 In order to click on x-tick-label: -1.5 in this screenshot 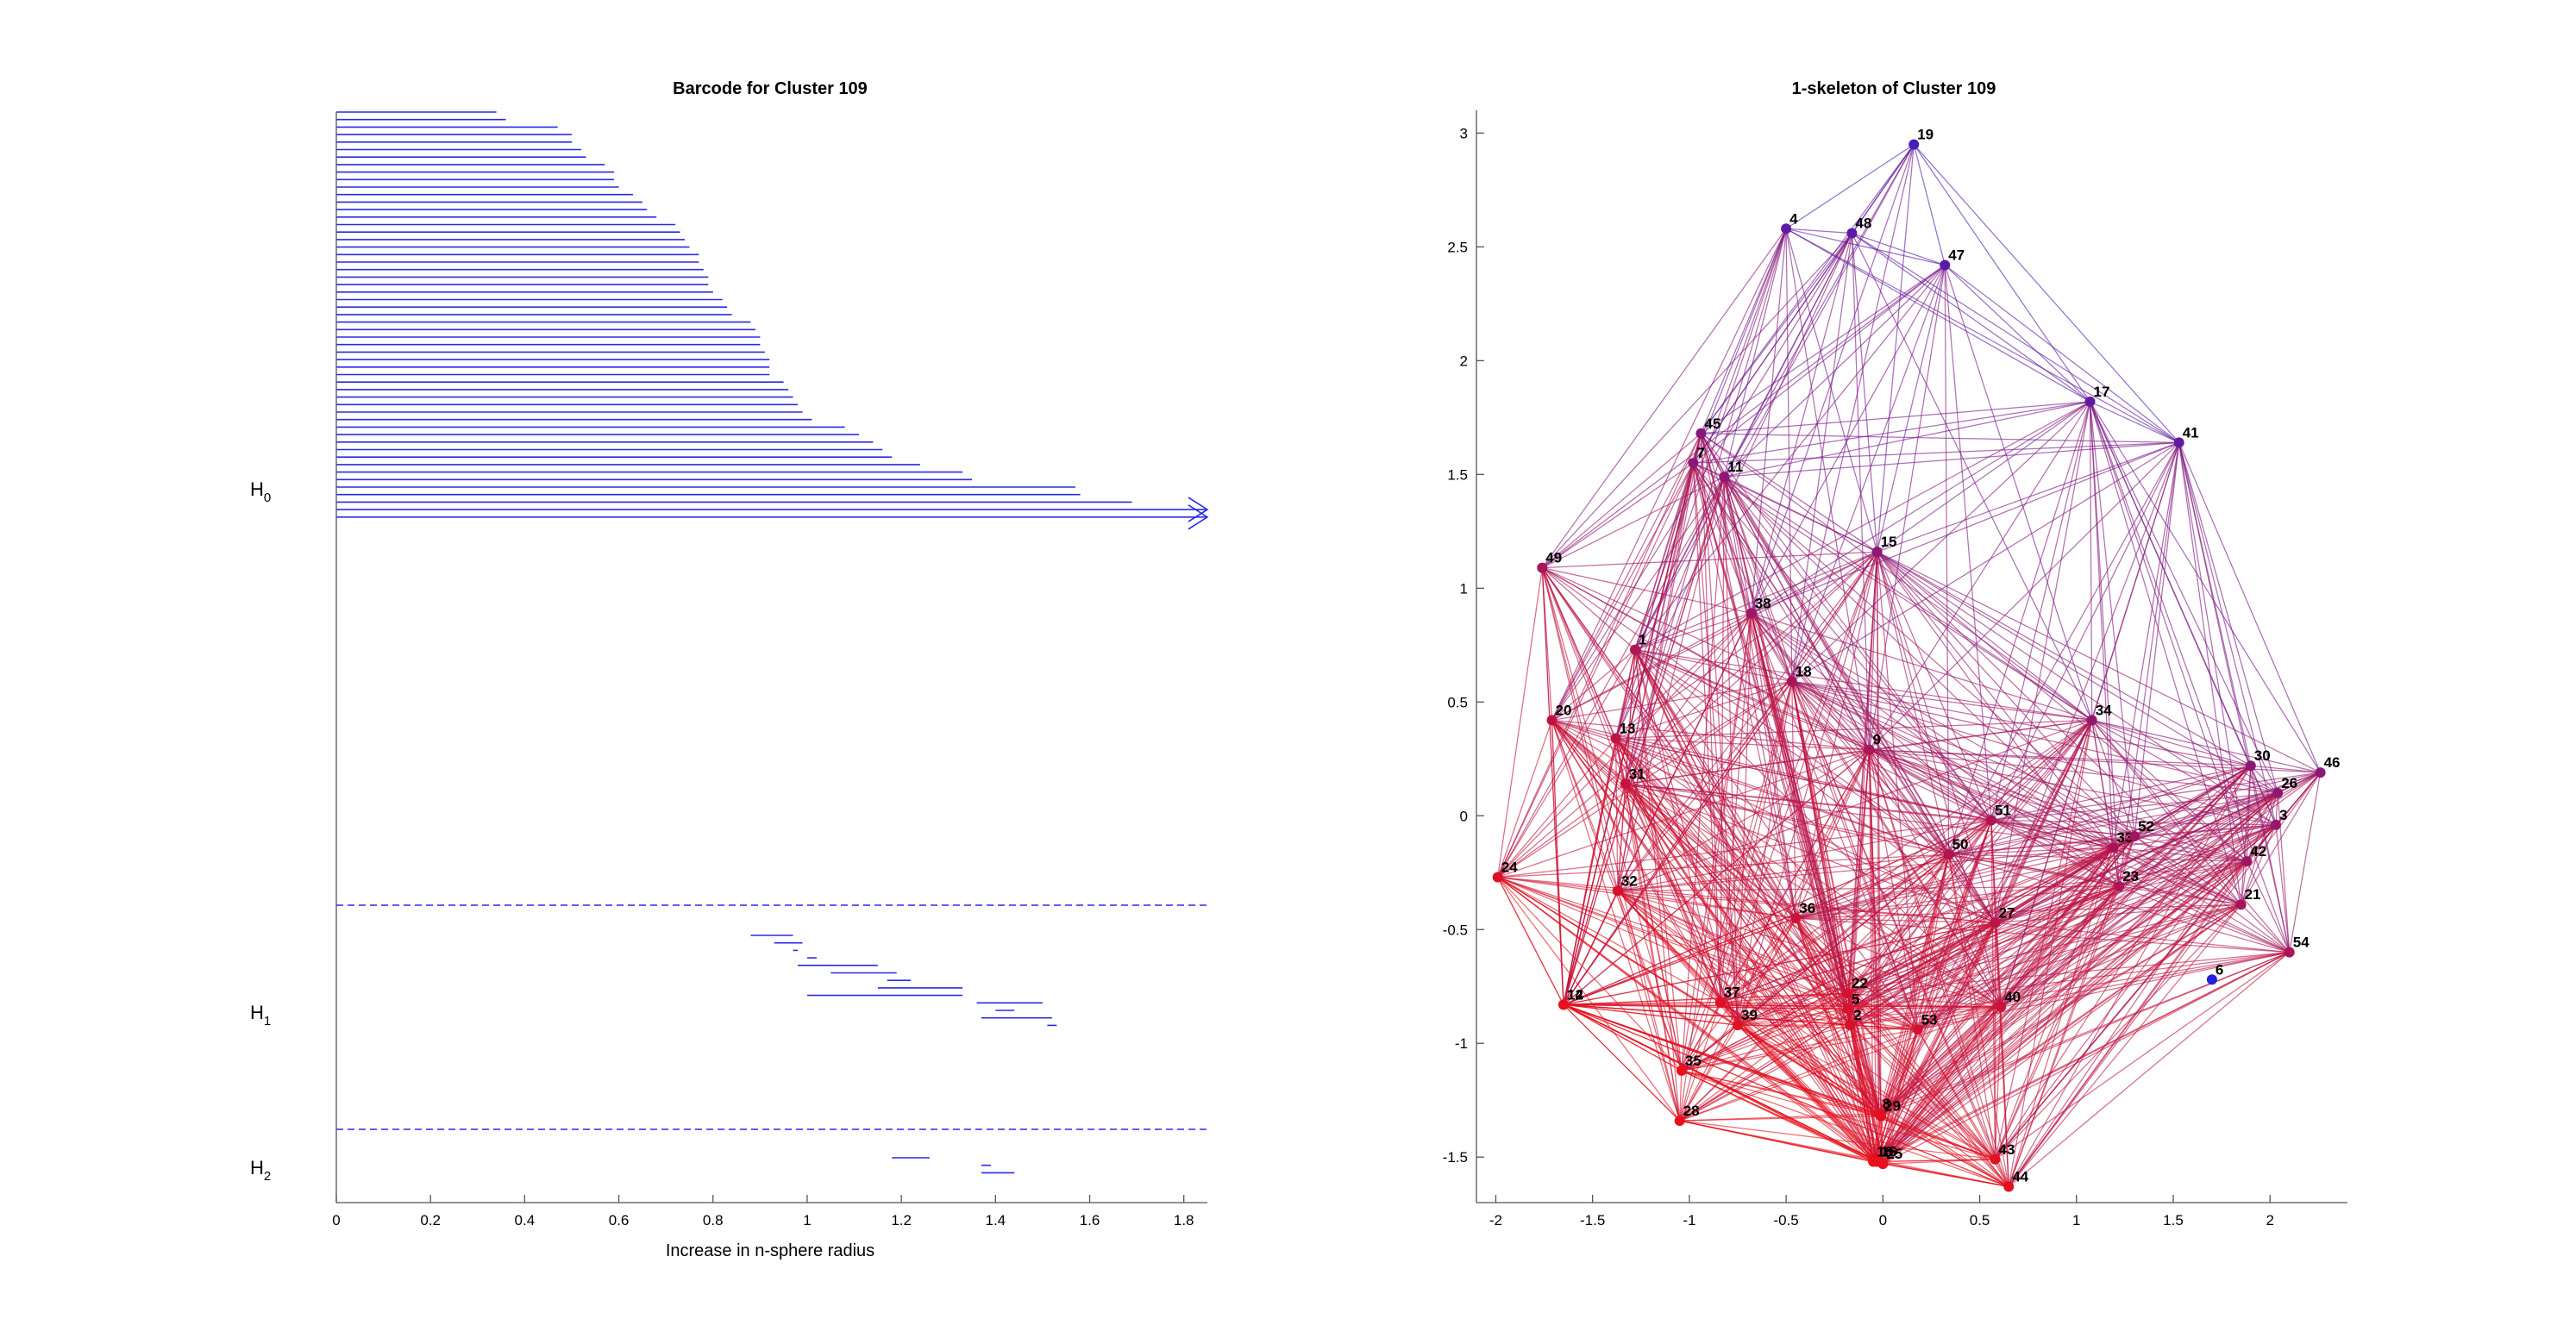, I will do `click(1592, 1220)`.